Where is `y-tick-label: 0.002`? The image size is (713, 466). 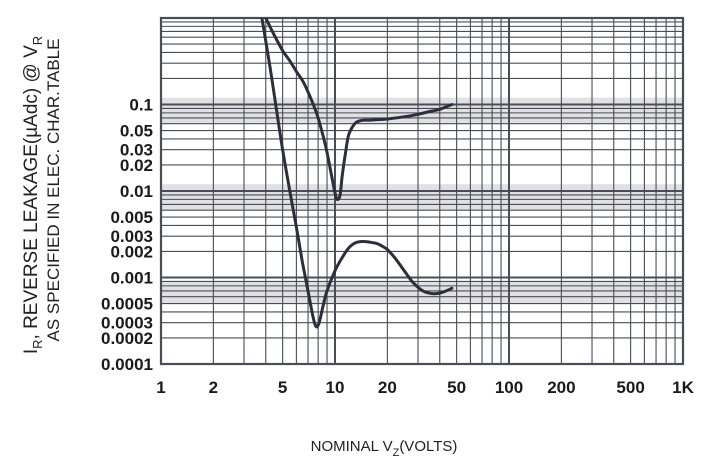
y-tick-label: 0.002 is located at coordinates (131, 251).